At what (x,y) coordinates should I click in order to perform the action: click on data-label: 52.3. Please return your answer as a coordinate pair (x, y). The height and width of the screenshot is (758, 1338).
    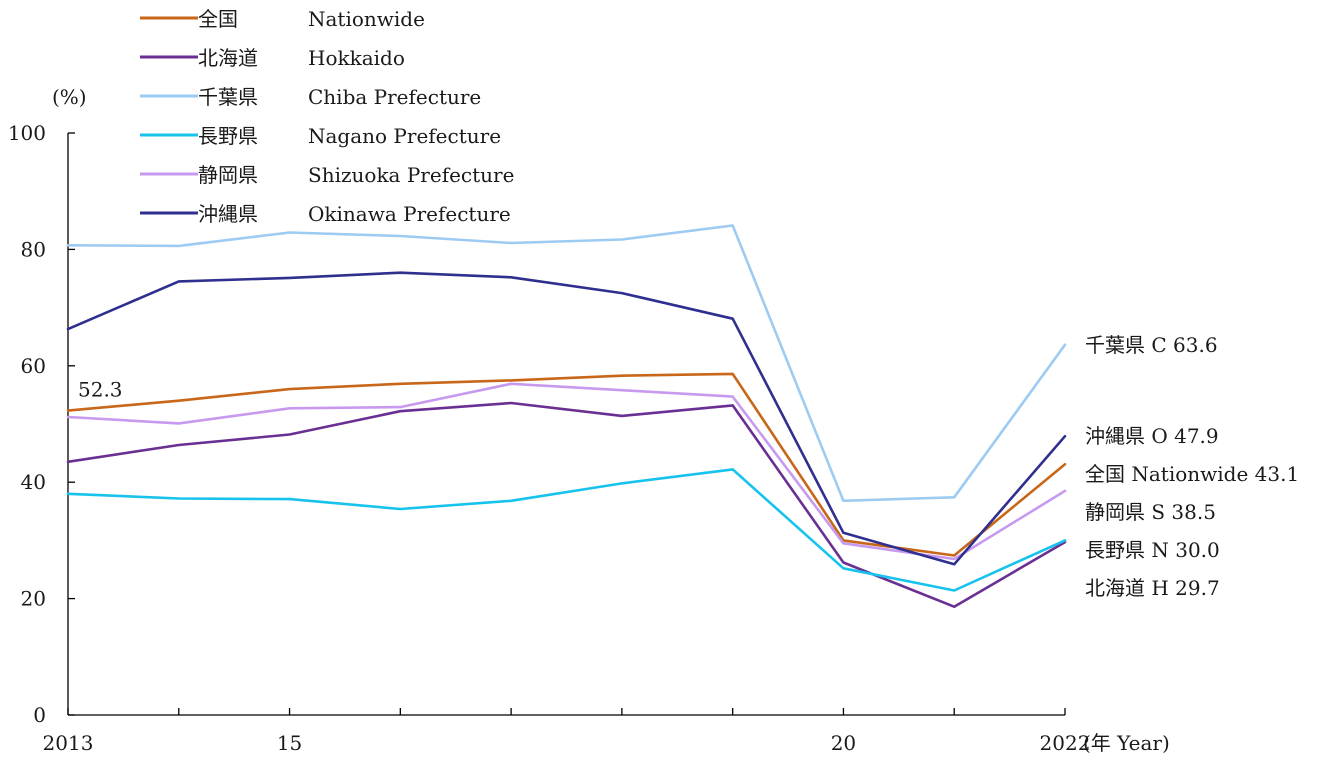
    Looking at the image, I should click on (100, 390).